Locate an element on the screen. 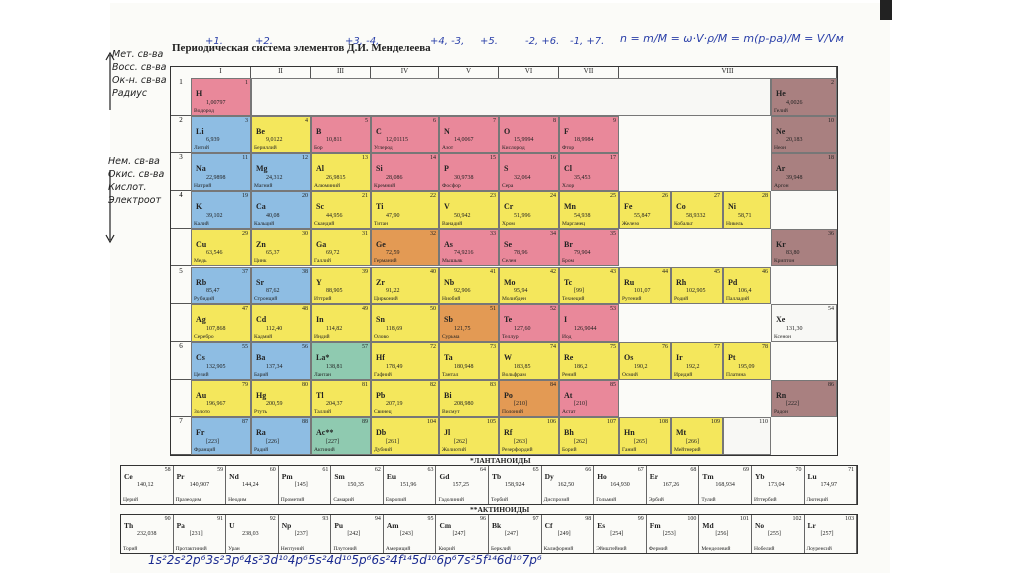 Image resolution: width=1024 pixels, height=574 pixels. element-cell: 83 Bi 208,980 Висмут is located at coordinates (469, 398).